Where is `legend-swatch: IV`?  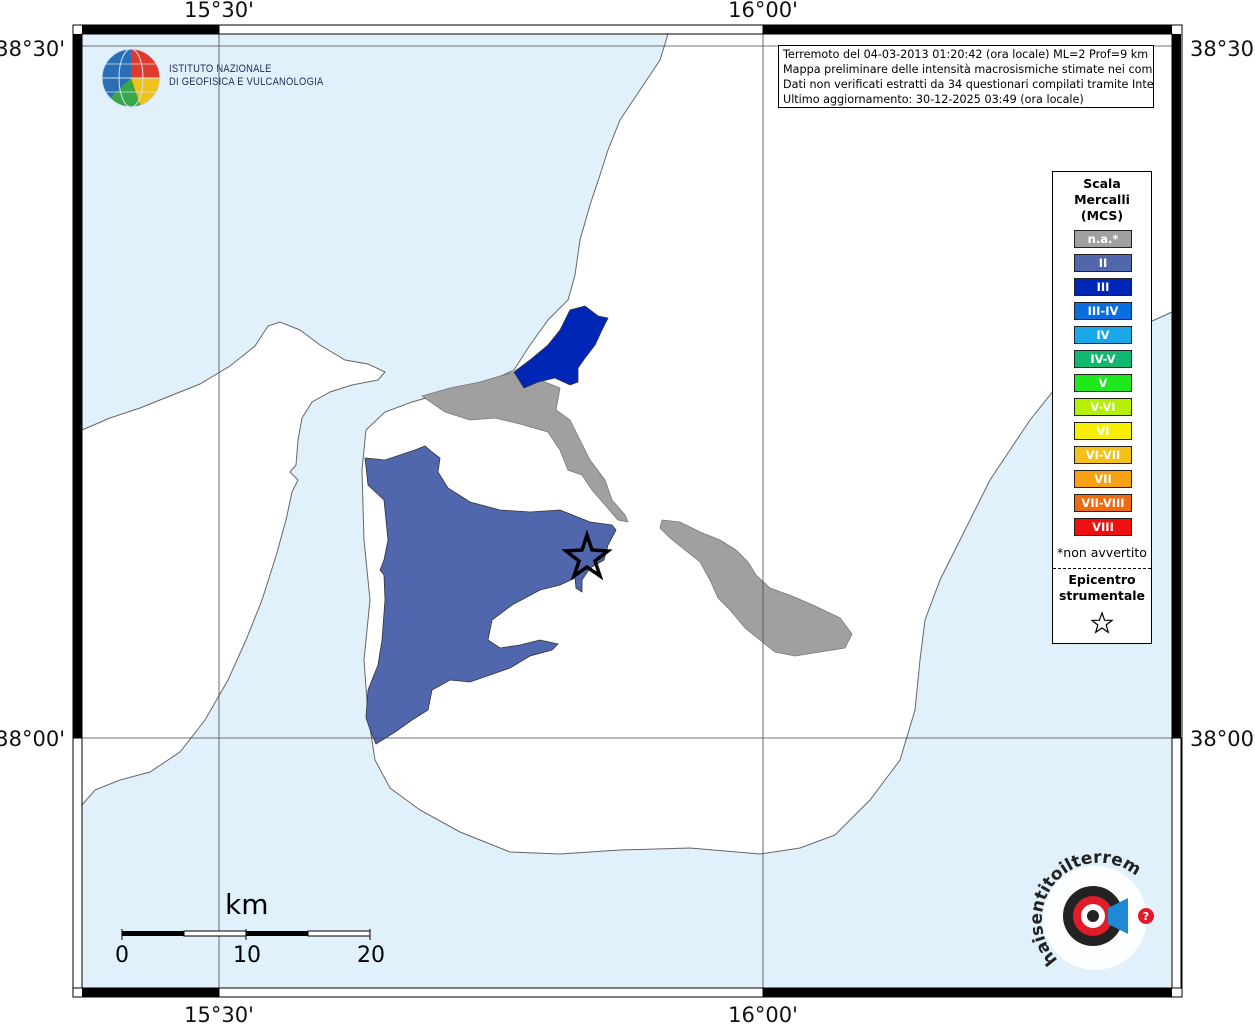
legend-swatch: IV is located at coordinates (1103, 335).